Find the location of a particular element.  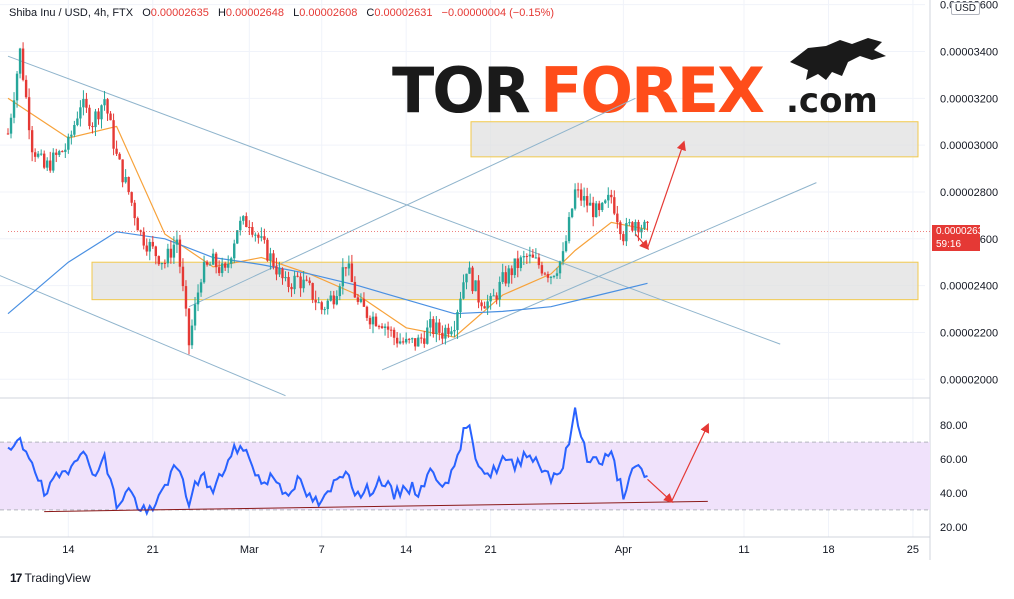

rsi-line is located at coordinates (327, 462).